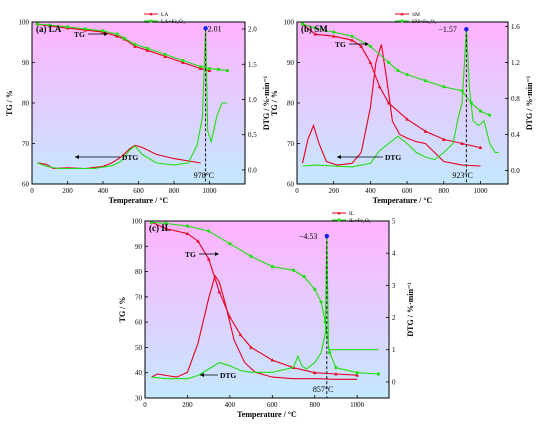  Describe the element at coordinates (515, 63) in the screenshot. I see `y-right-tick-label: 1.2` at that location.